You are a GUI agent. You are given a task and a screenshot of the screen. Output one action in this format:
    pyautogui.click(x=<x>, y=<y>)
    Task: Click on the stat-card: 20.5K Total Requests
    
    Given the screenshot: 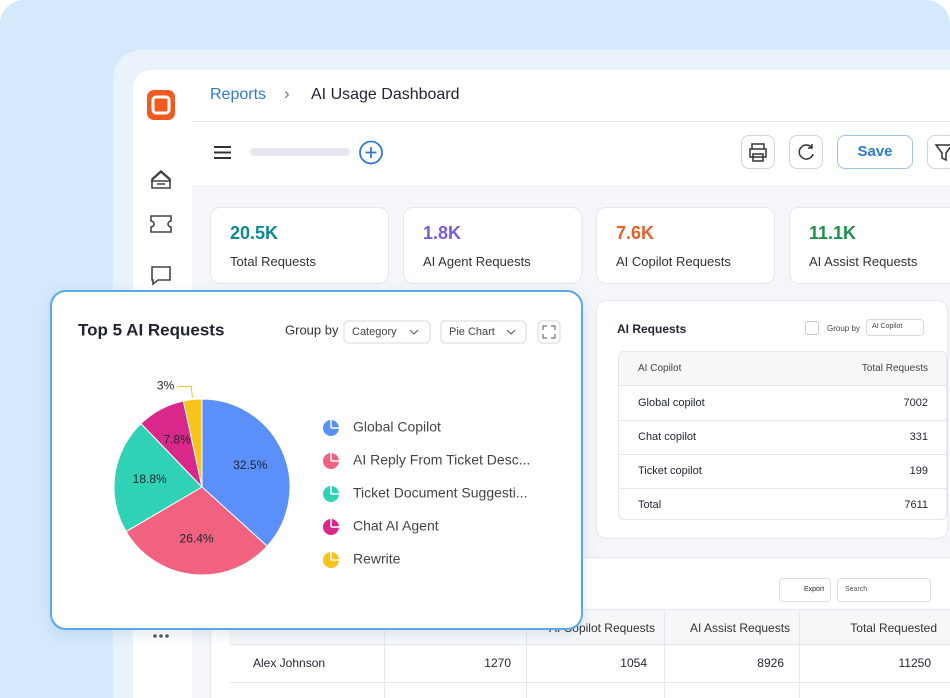 What is the action you would take?
    pyautogui.click(x=299, y=245)
    